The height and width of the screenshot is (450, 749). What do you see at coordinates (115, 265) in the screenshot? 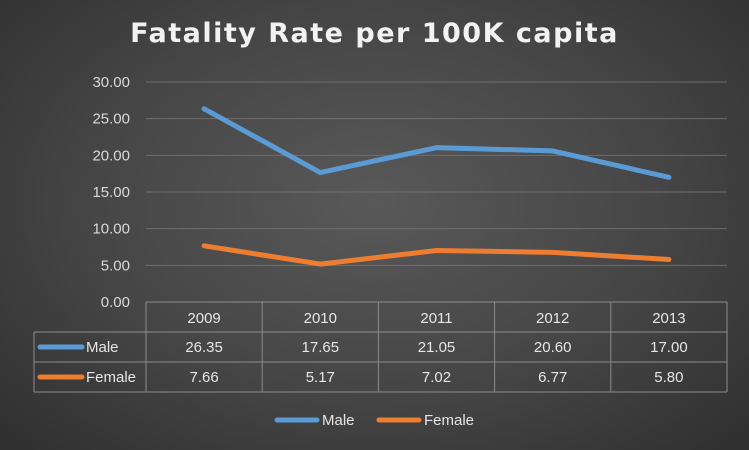
I see `y-tick-label: 5.00` at bounding box center [115, 265].